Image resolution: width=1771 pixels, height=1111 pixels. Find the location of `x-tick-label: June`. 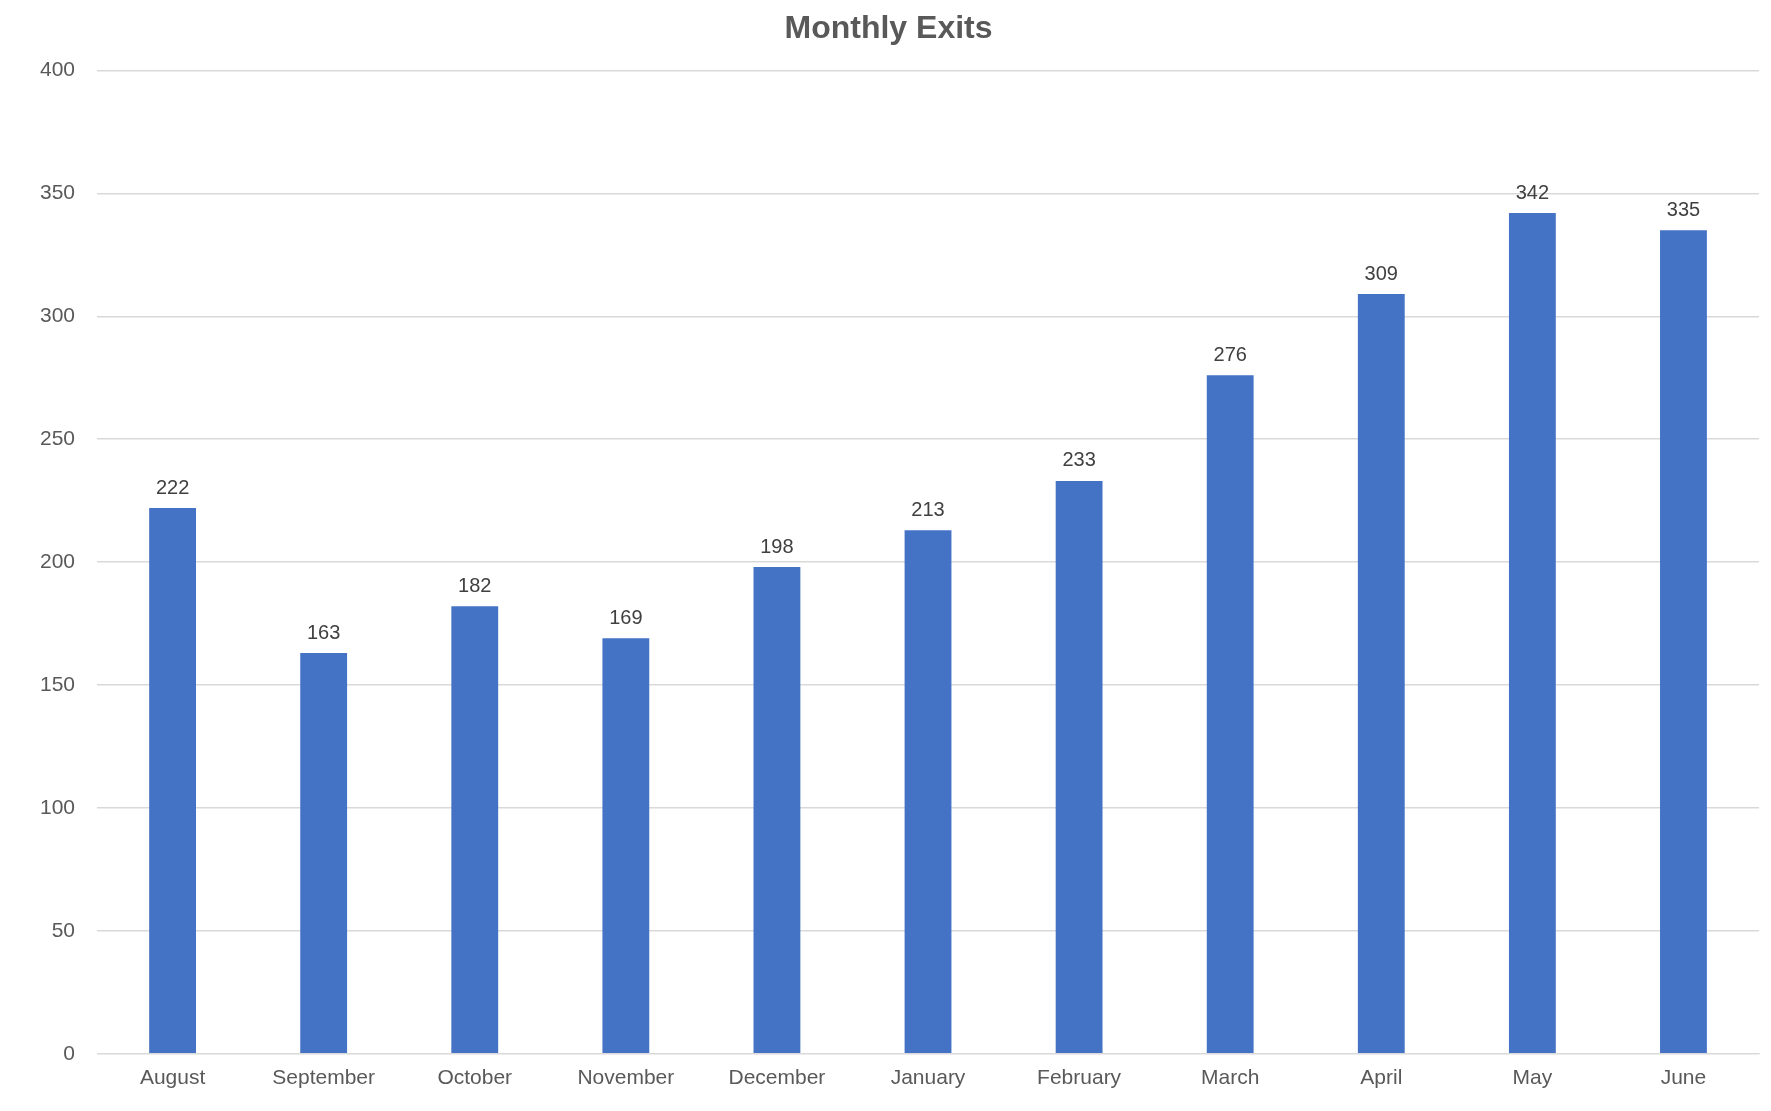

x-tick-label: June is located at coordinates (1683, 1077).